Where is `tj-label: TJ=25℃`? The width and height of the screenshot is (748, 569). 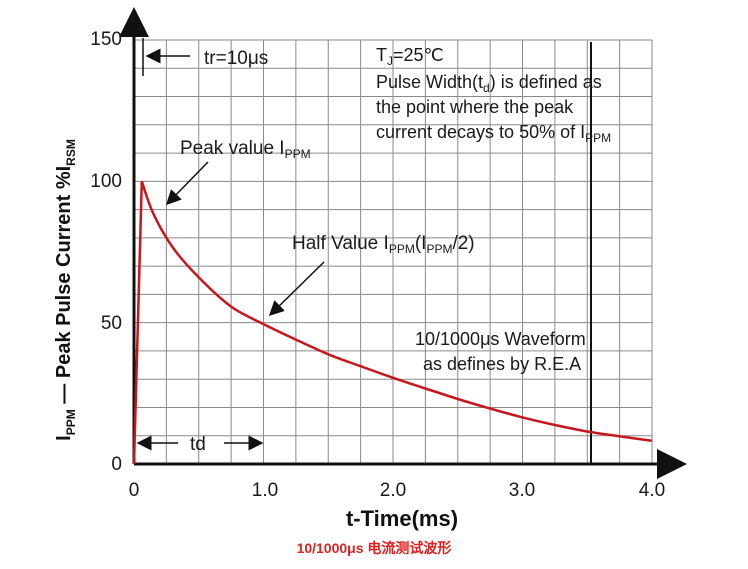 tj-label: TJ=25℃ is located at coordinates (410, 56).